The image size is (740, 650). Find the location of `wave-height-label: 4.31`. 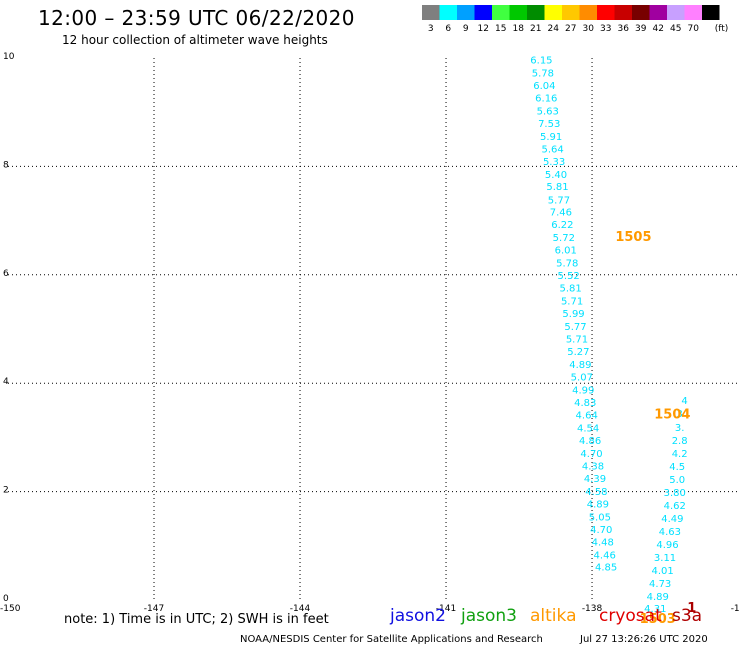

wave-height-label: 4.31 is located at coordinates (655, 609).